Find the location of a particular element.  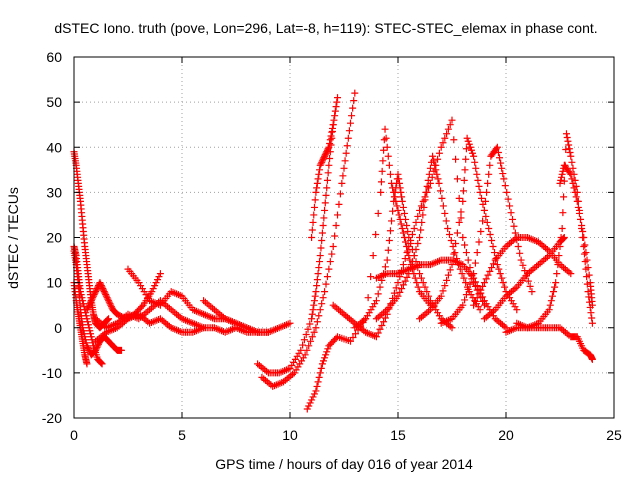

x-tick-label: 25 is located at coordinates (614, 435).